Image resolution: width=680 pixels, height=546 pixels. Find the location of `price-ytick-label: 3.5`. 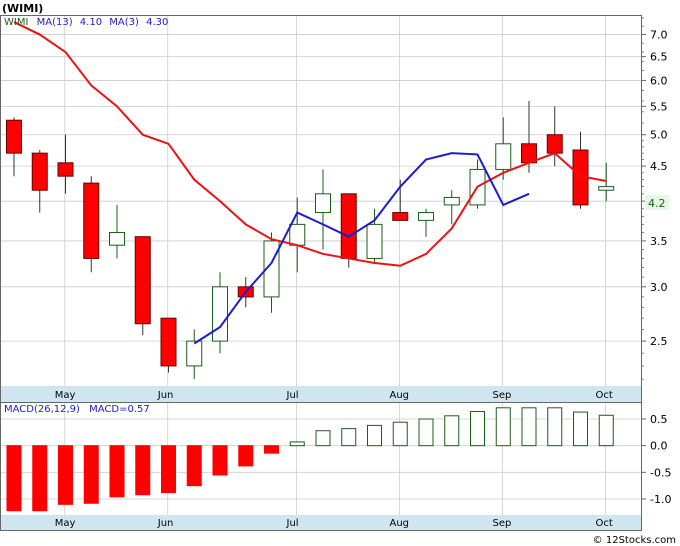

price-ytick-label: 3.5 is located at coordinates (659, 241).